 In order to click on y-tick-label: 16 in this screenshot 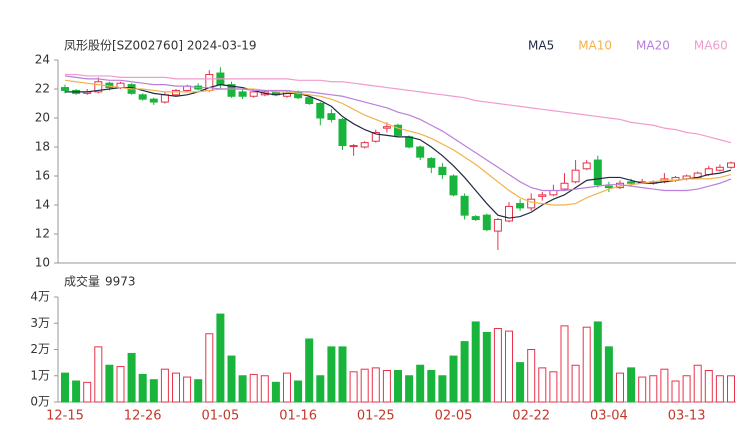, I will do `click(42, 176)`.